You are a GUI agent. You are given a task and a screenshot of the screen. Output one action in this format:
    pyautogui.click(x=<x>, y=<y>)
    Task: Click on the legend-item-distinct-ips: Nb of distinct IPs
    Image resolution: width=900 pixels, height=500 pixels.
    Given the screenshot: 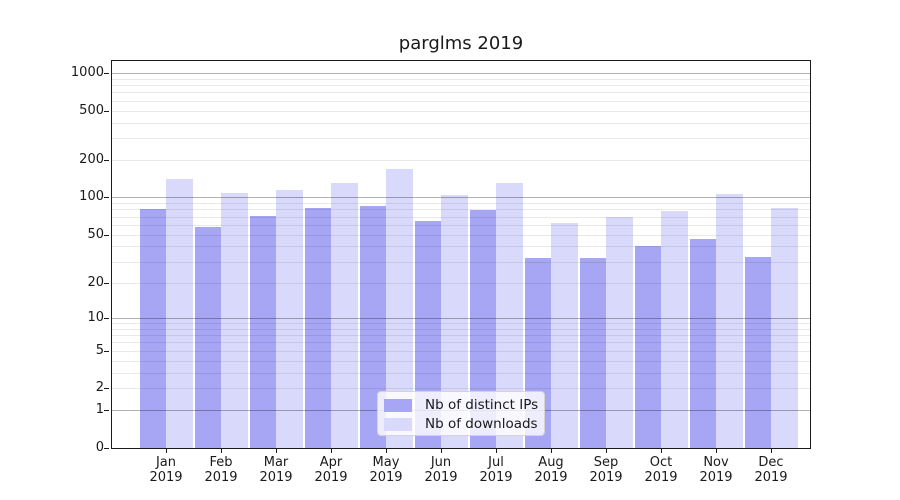 What is the action you would take?
    pyautogui.click(x=464, y=405)
    